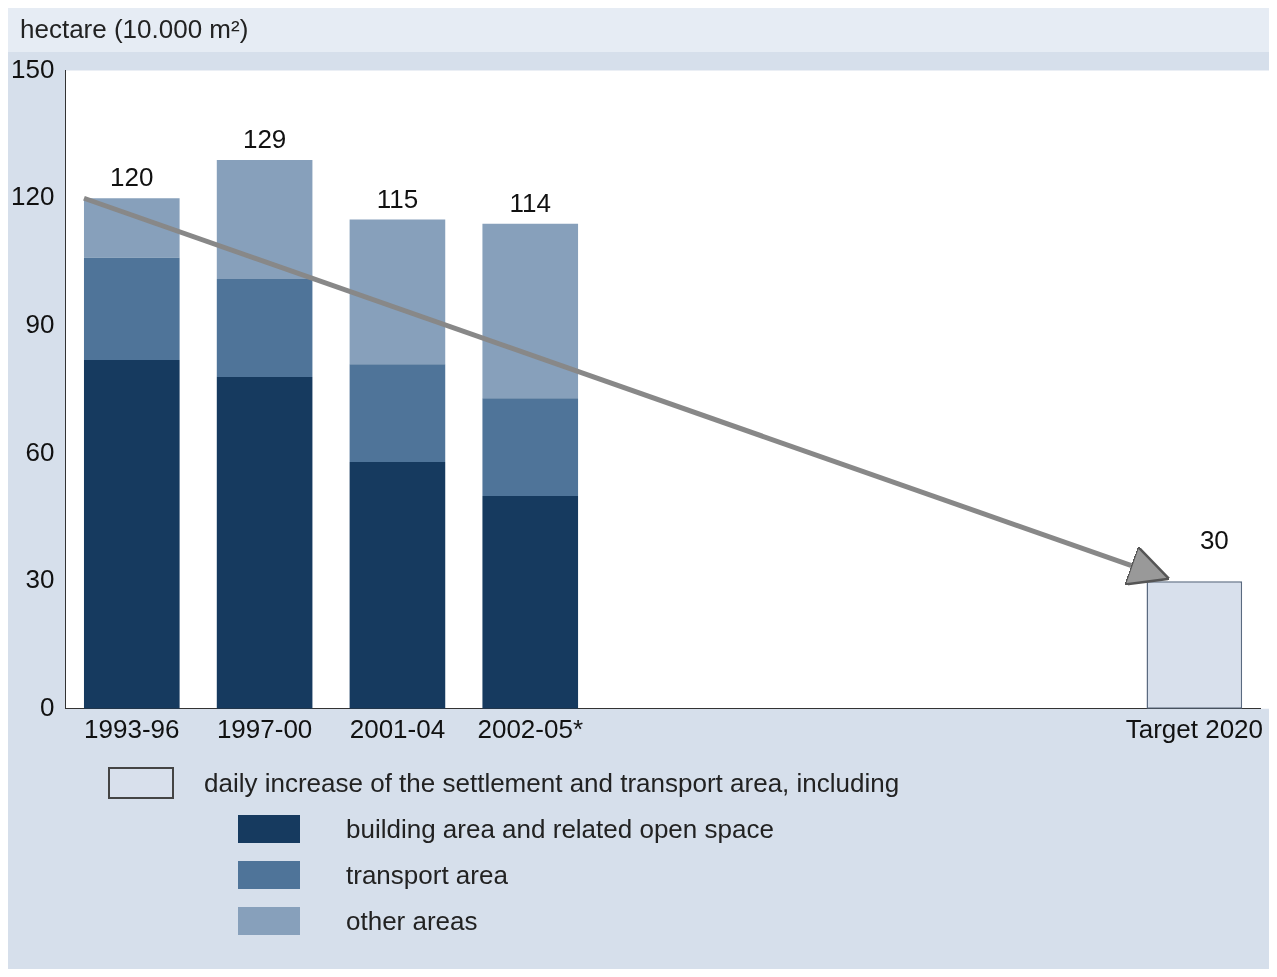 This screenshot has height=977, width=1277. I want to click on y-tick-label: 120, so click(32, 196).